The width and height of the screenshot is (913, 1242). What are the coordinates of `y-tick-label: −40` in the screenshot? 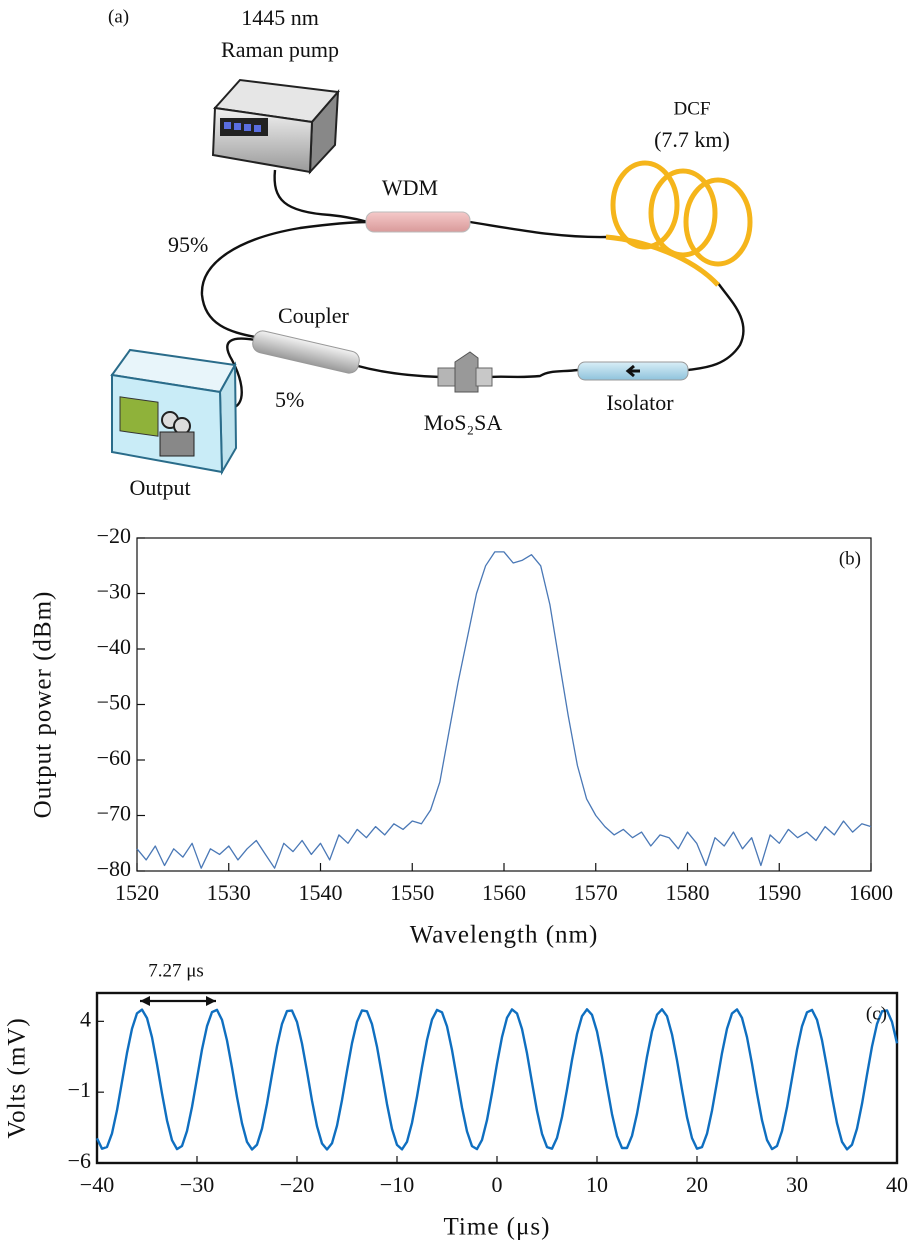 It's located at (114, 646).